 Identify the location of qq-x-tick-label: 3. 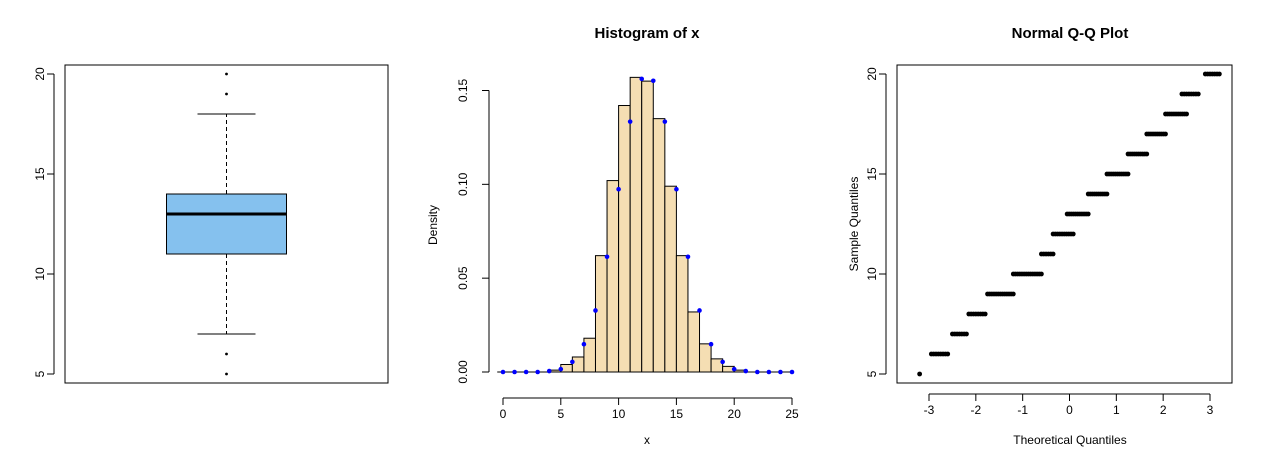
(1210, 410).